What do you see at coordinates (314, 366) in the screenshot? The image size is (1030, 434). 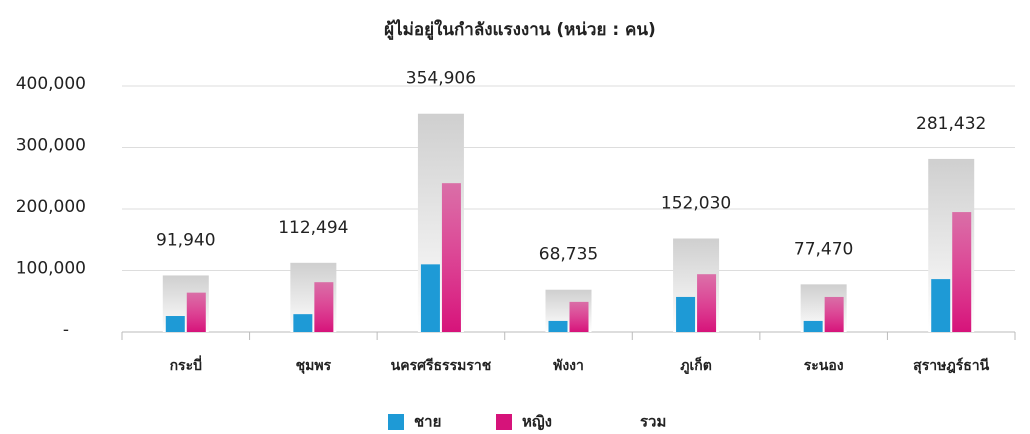 I see `x-tick-label: ชุมพร` at bounding box center [314, 366].